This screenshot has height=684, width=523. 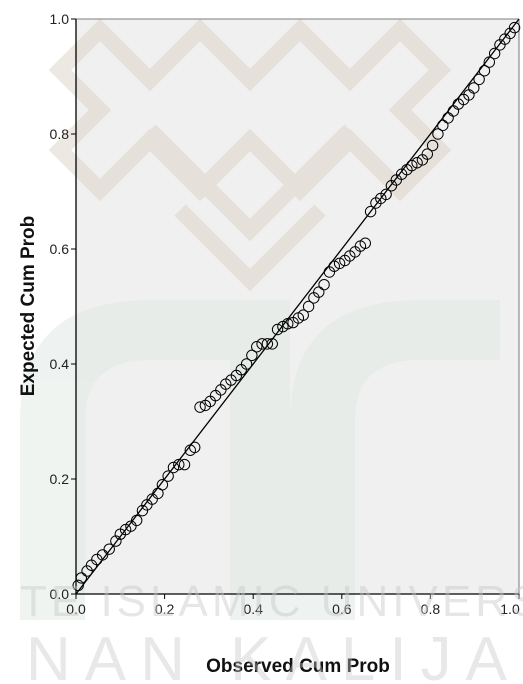 I want to click on y-tick-label: 0.4, so click(x=60, y=364).